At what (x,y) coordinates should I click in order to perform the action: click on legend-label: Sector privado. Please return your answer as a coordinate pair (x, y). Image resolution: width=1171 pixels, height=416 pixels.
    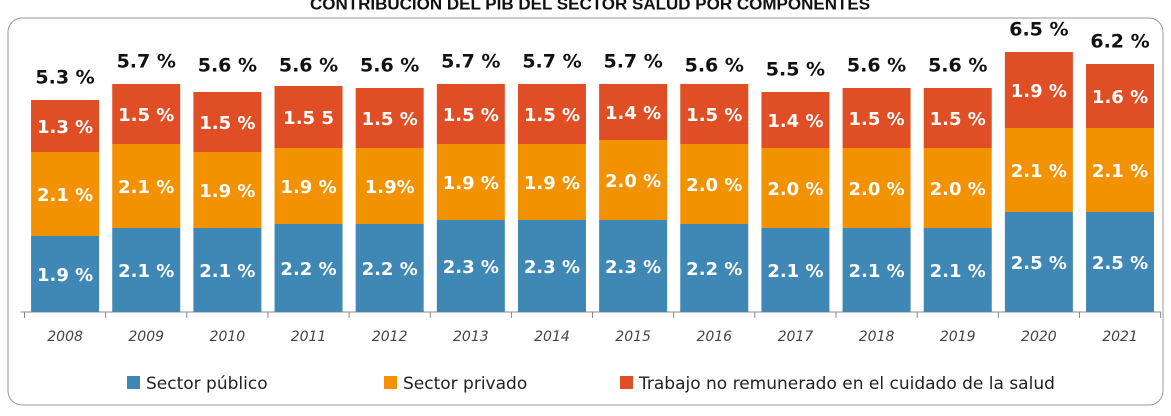
    Looking at the image, I should click on (465, 384).